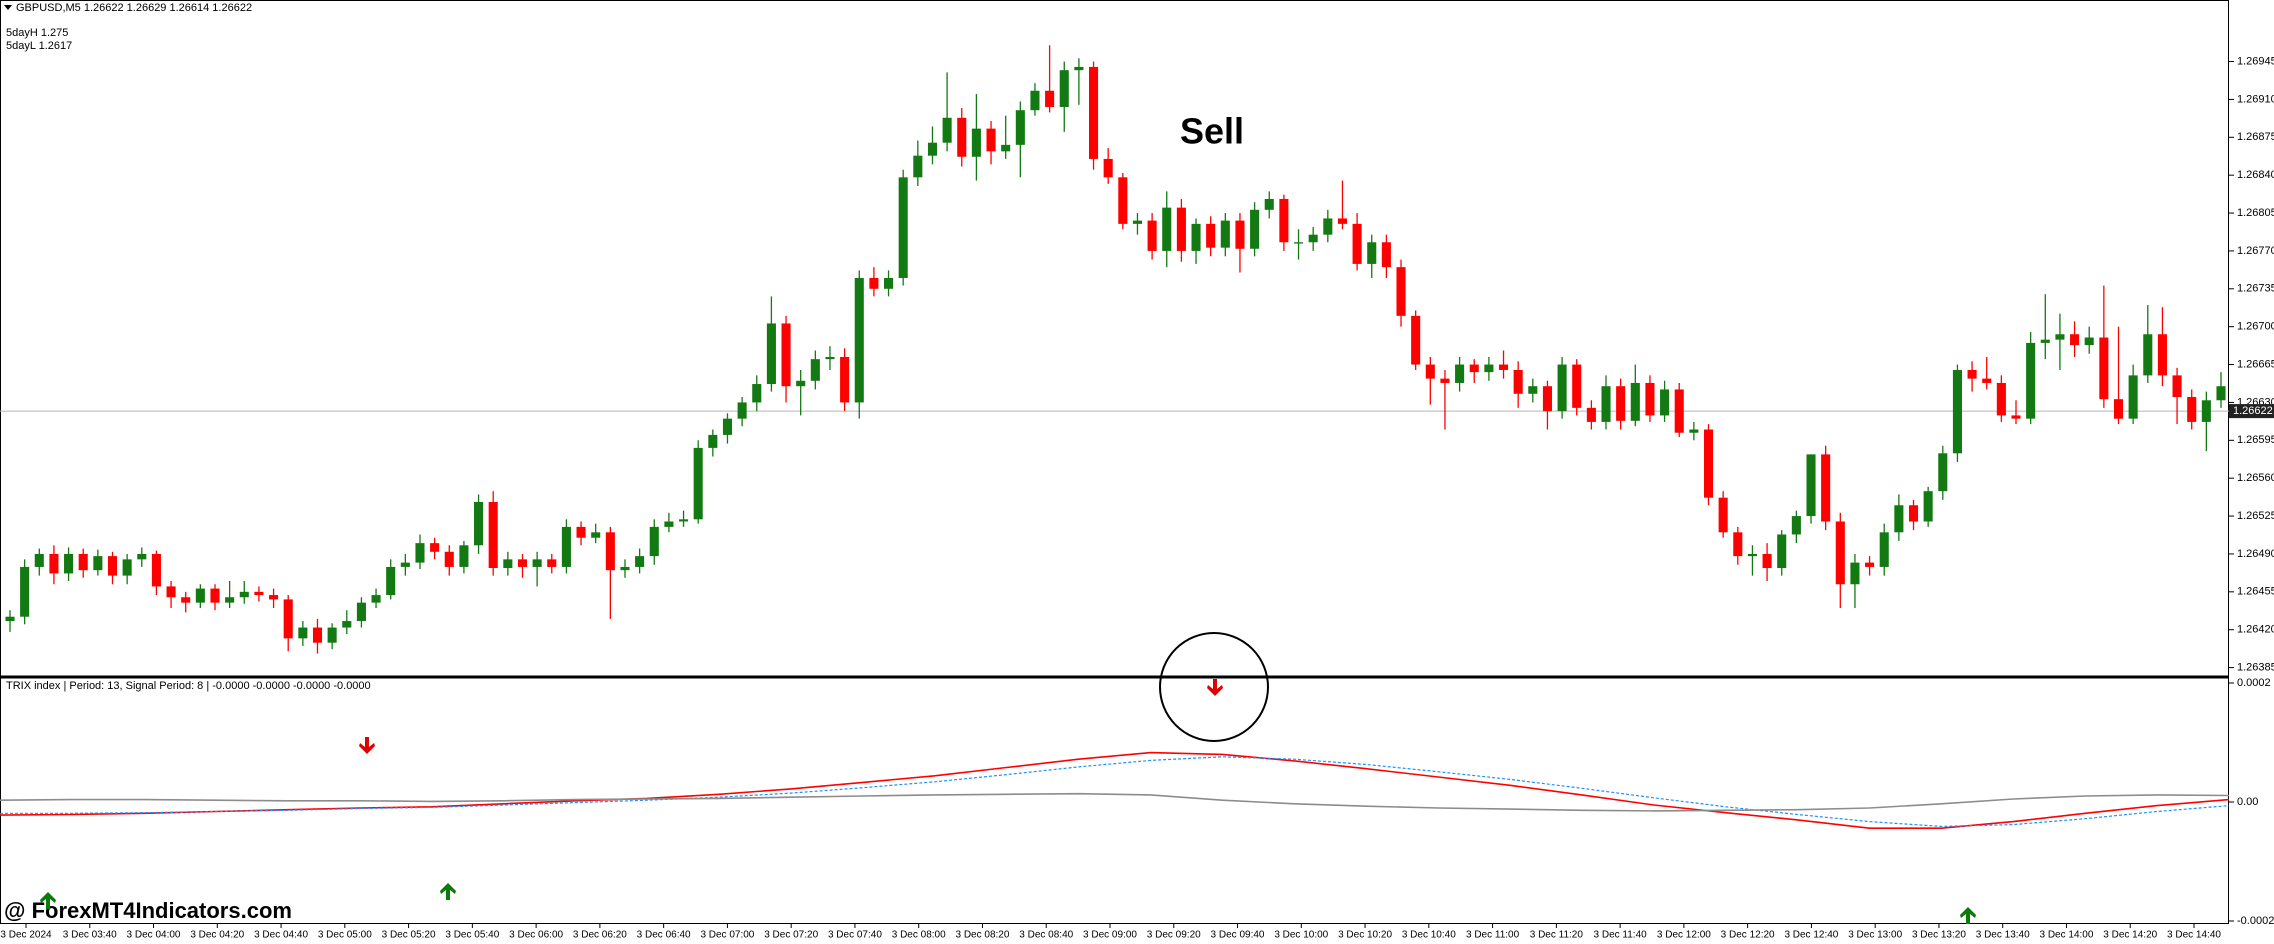 The image size is (2274, 944). What do you see at coordinates (1238, 935) in the screenshot?
I see `x-tick-label: 3 Dec 09:40` at bounding box center [1238, 935].